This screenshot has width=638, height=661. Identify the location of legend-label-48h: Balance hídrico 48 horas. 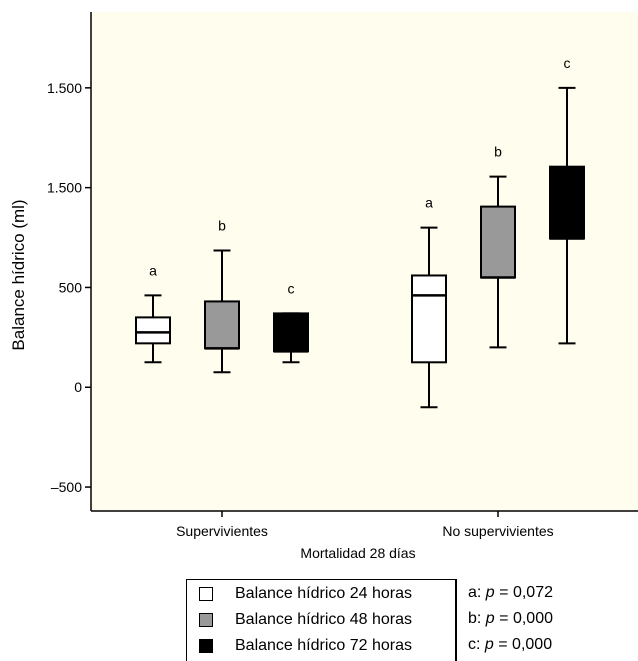
(323, 619).